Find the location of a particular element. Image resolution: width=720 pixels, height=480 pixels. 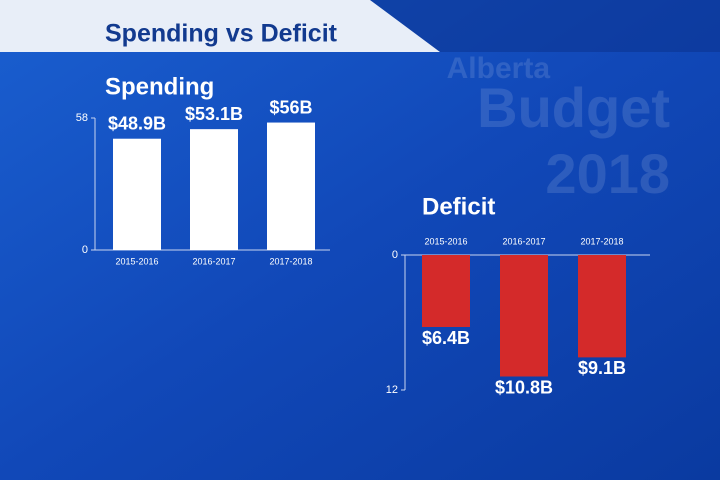

value-label: $9.1B is located at coordinates (602, 368).